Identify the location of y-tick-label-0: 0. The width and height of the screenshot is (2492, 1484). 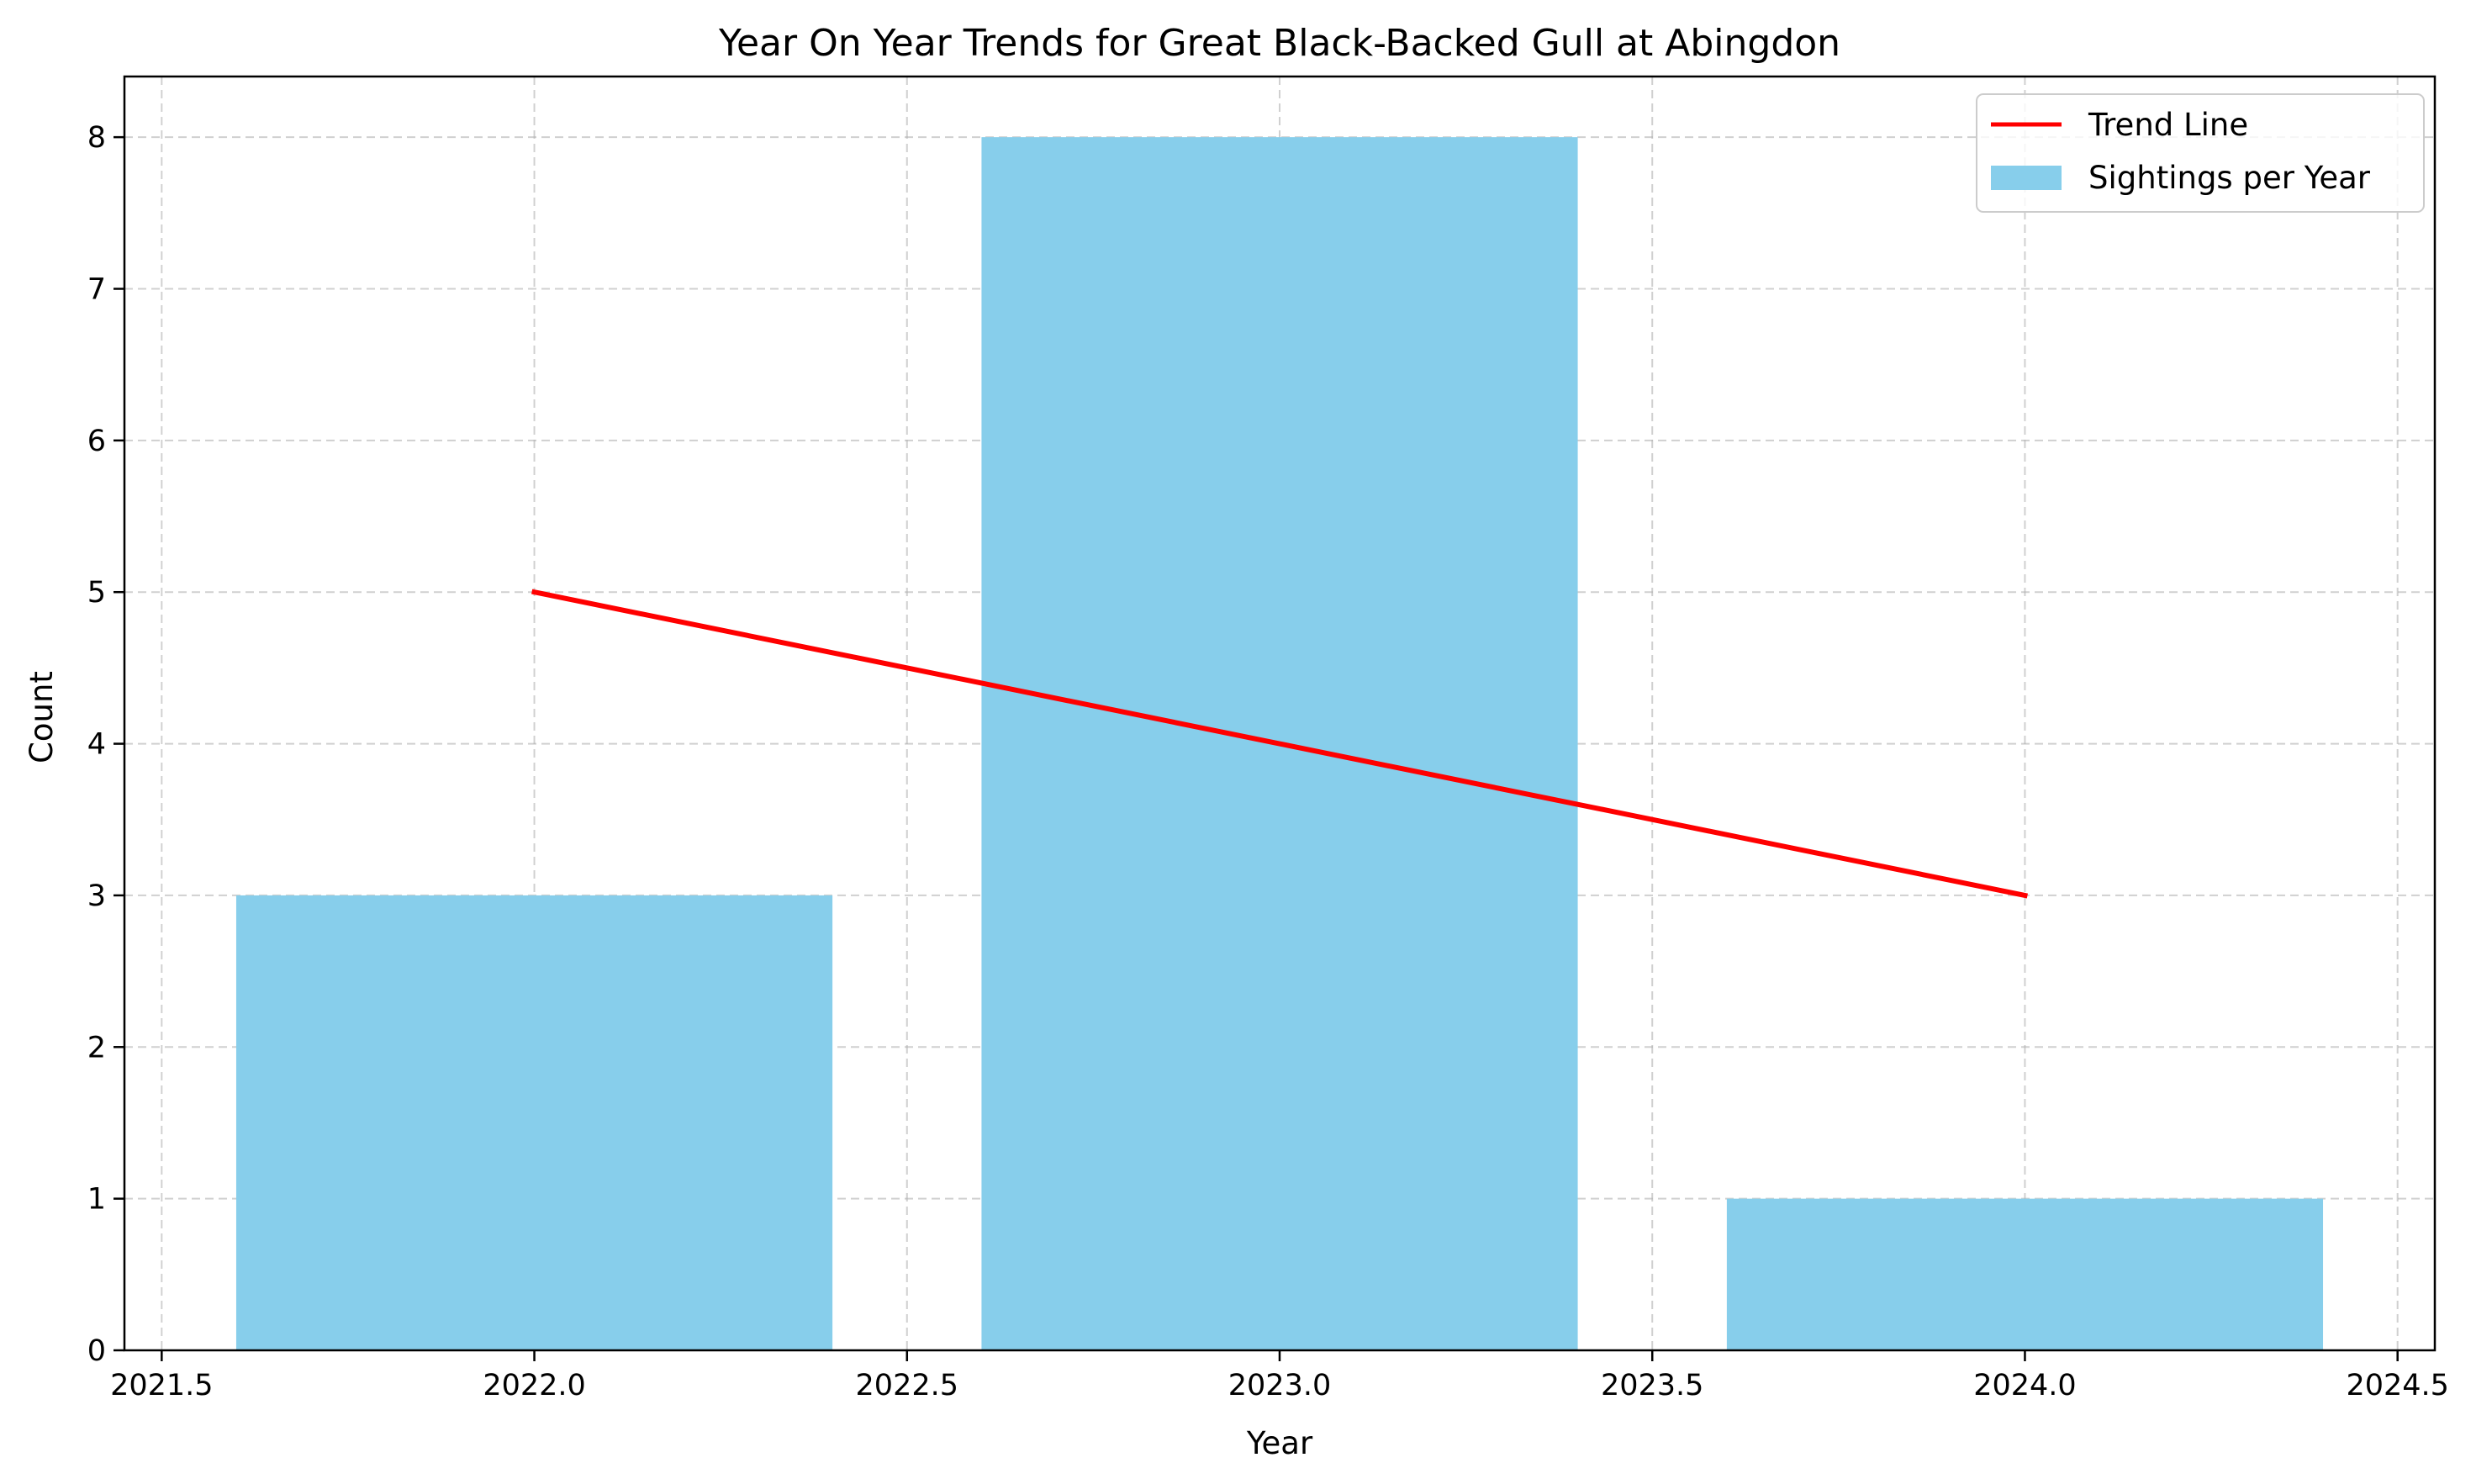
(96, 1351).